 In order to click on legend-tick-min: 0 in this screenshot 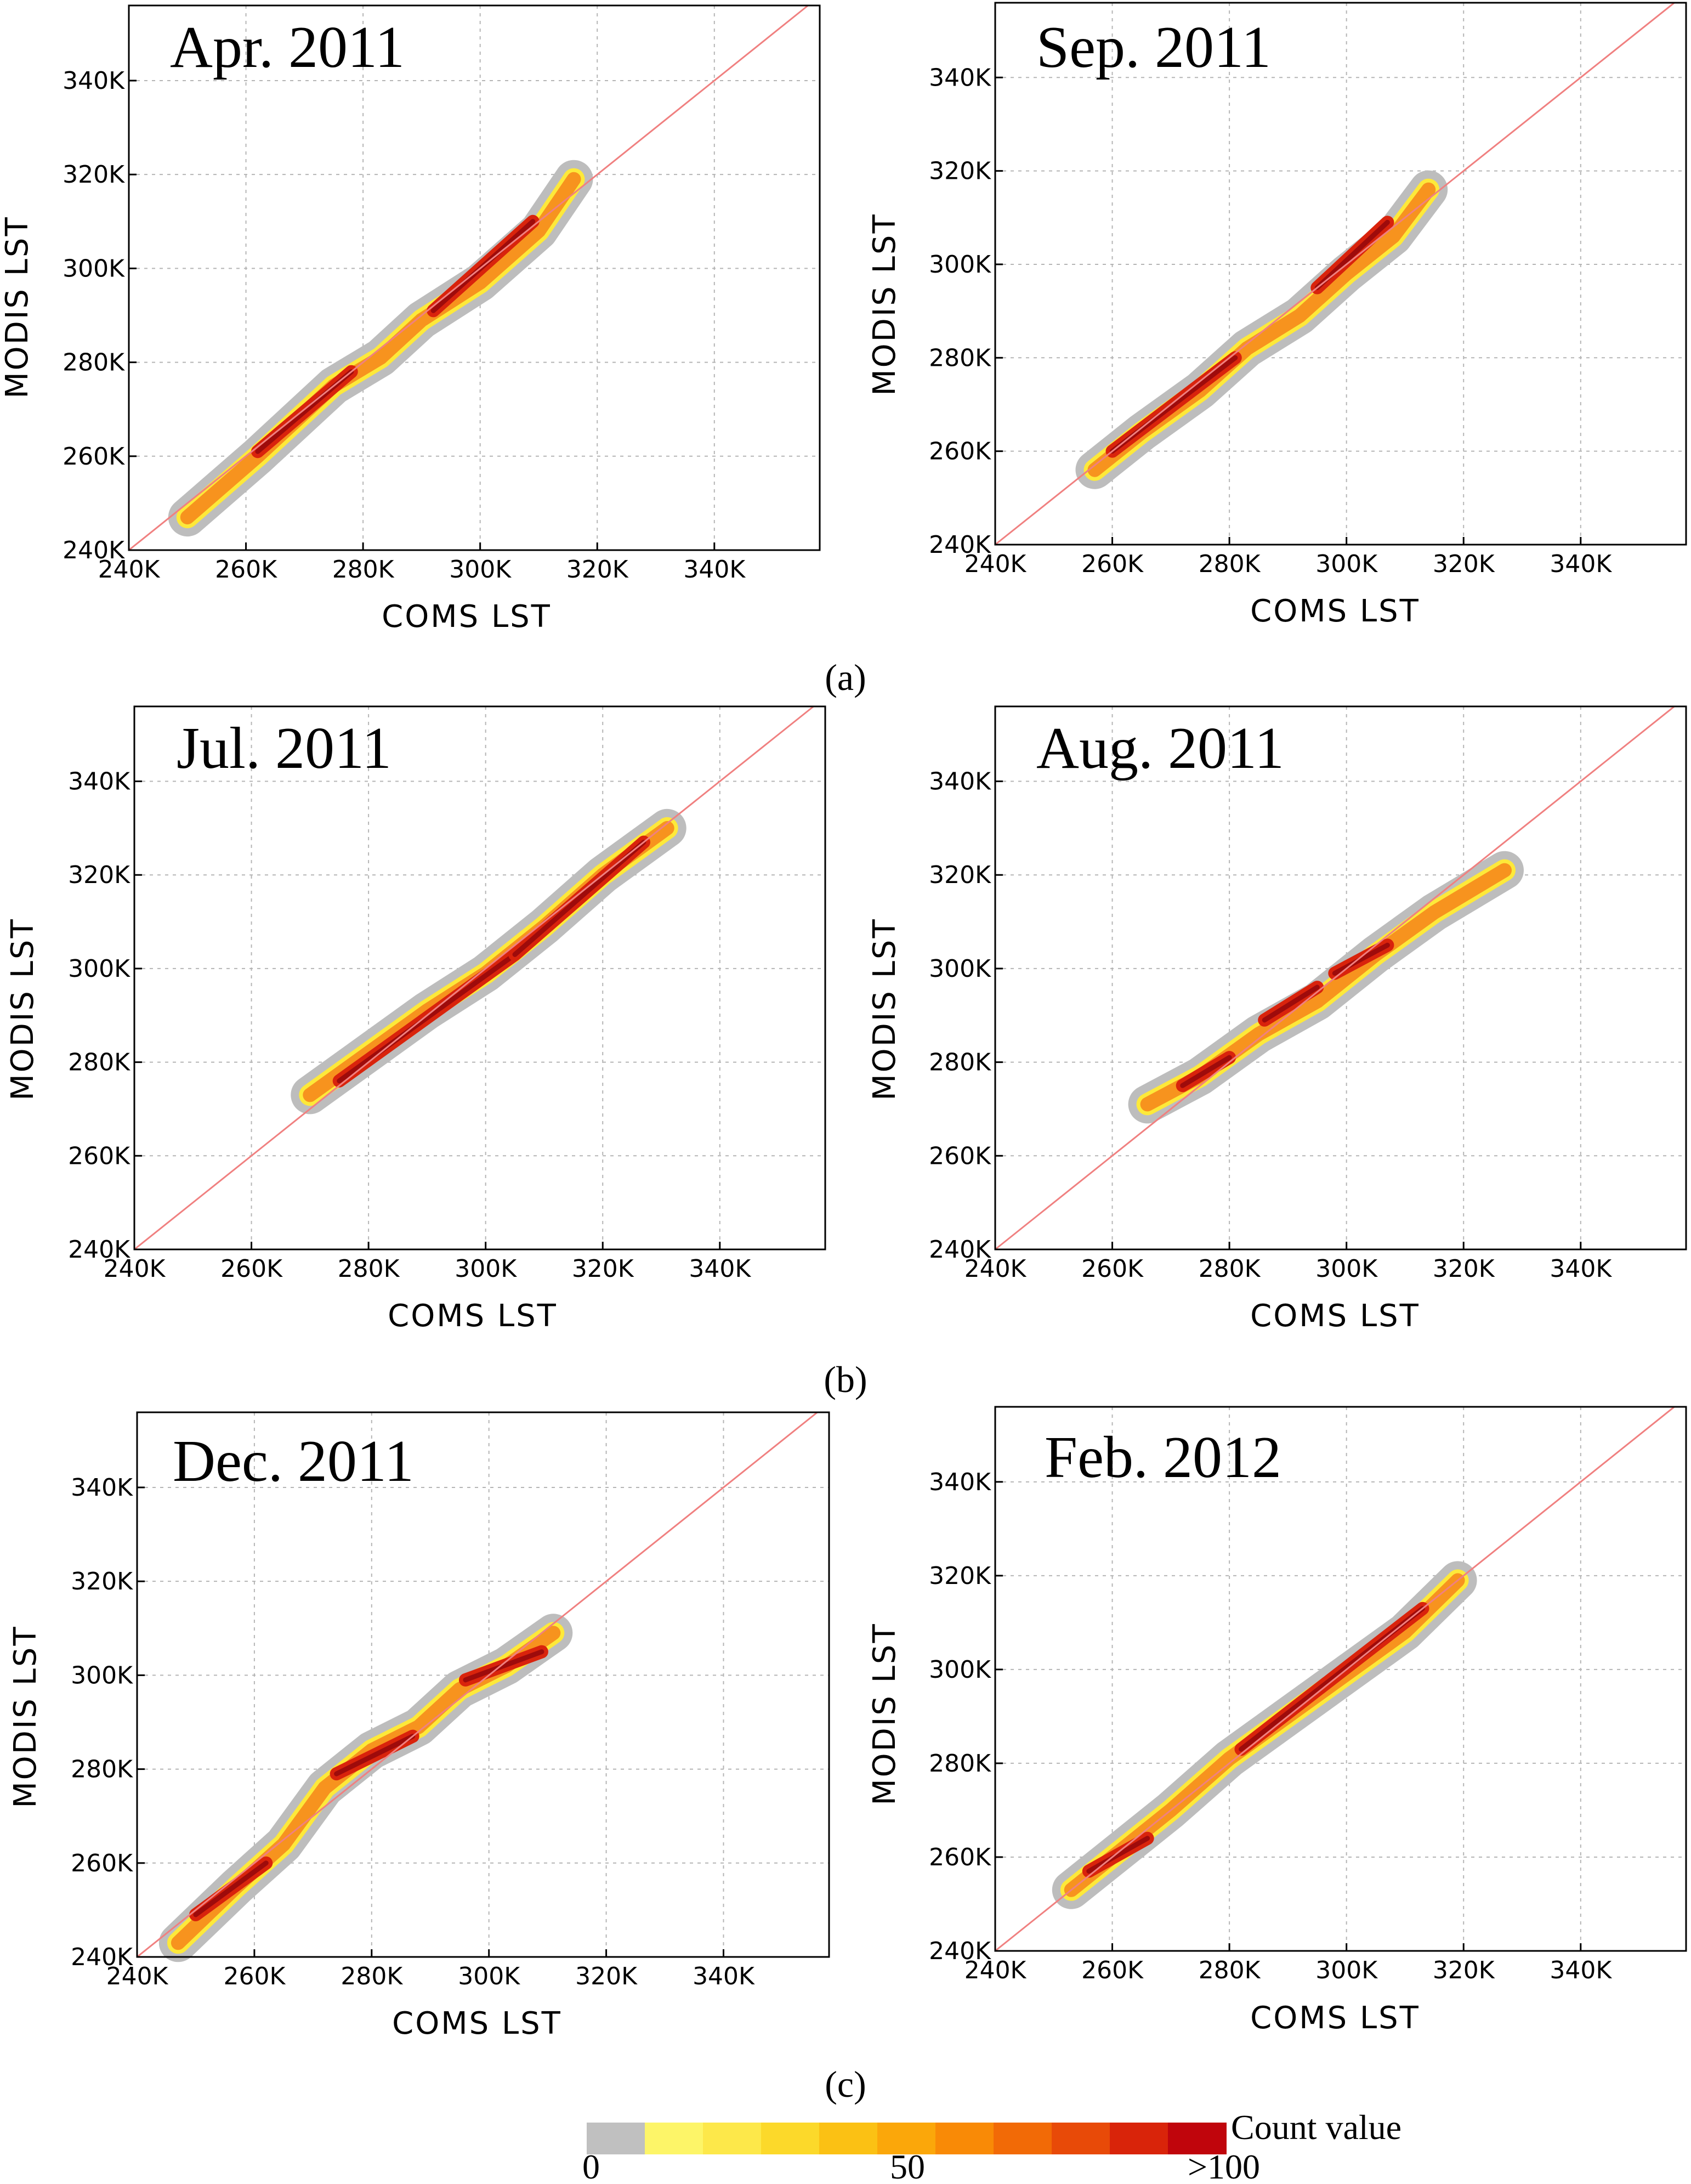, I will do `click(591, 2165)`.